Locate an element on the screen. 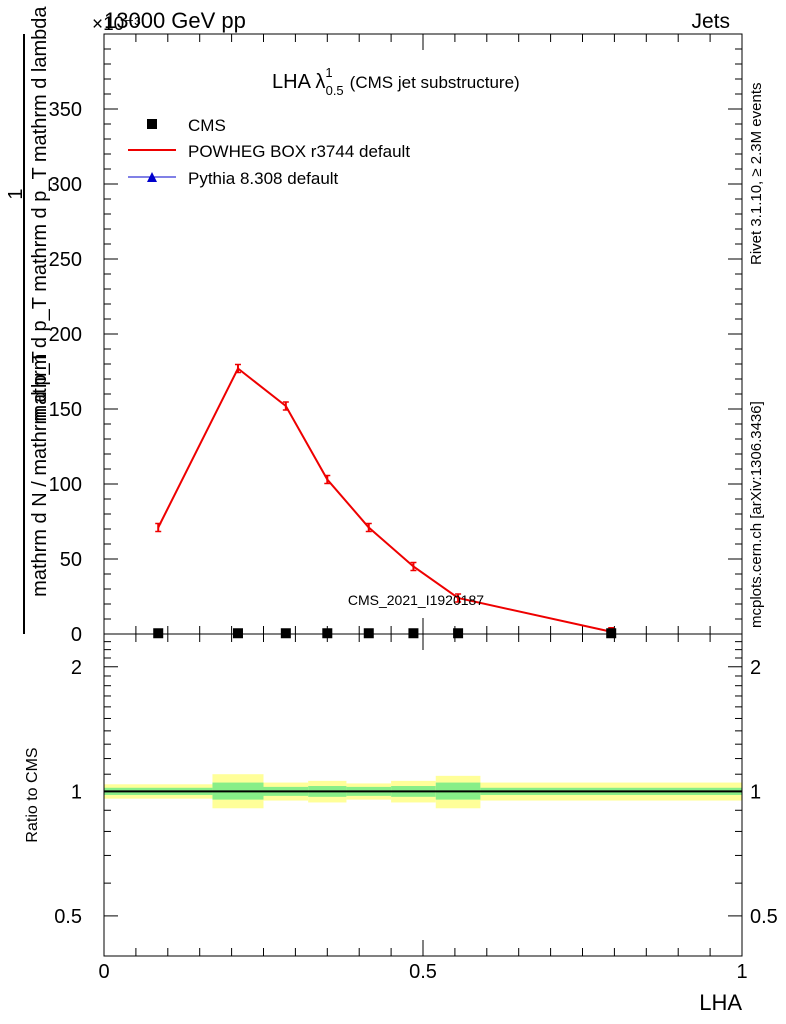  plot-title: LHA λ1 0.5 (CMS jet substructure) is located at coordinates (396, 81).